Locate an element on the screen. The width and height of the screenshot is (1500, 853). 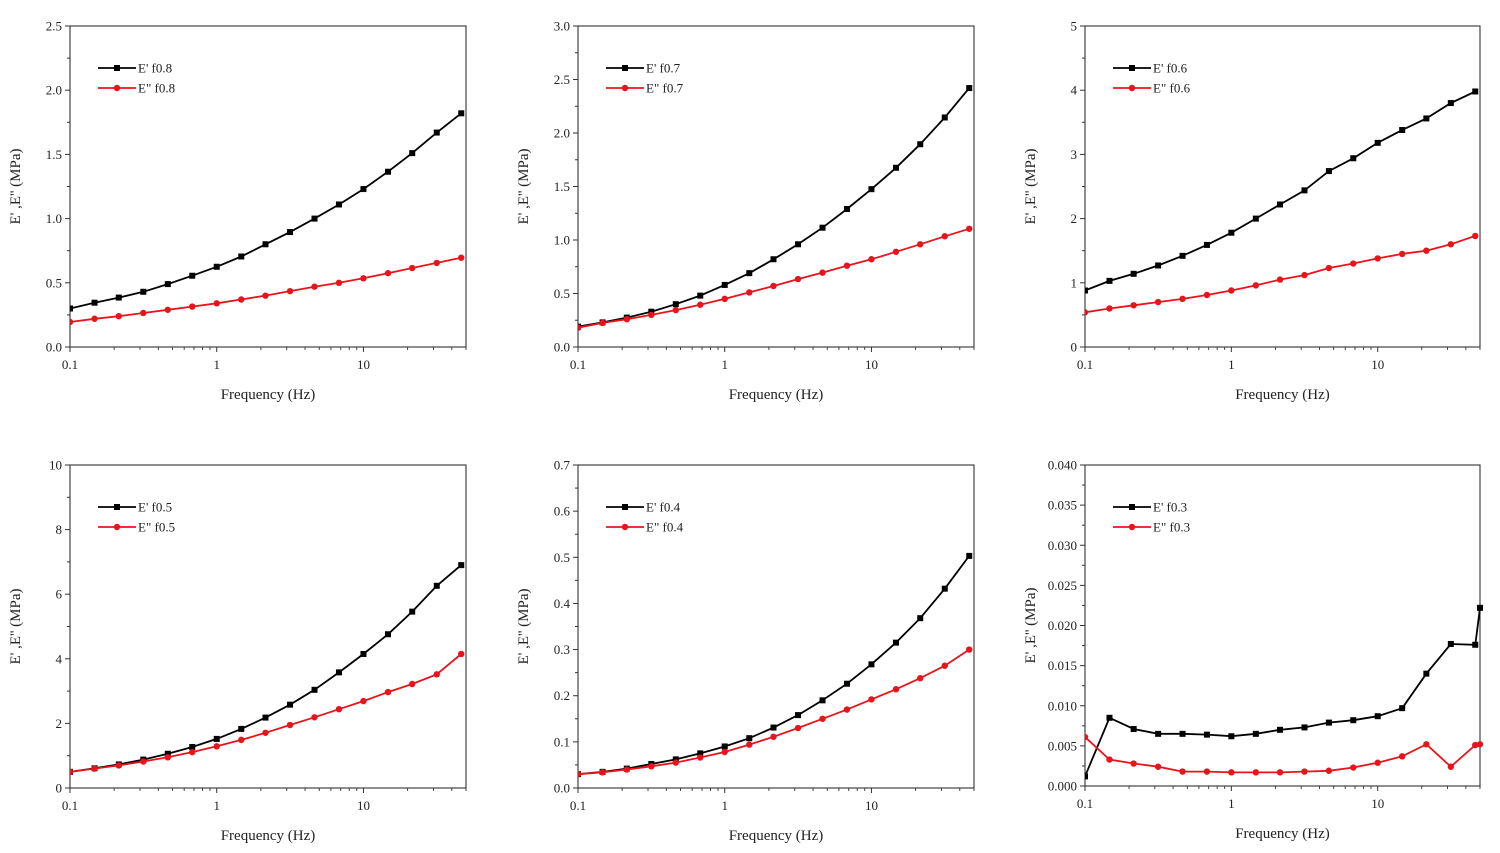
y-tick-label: 2.5 is located at coordinates (54, 26).